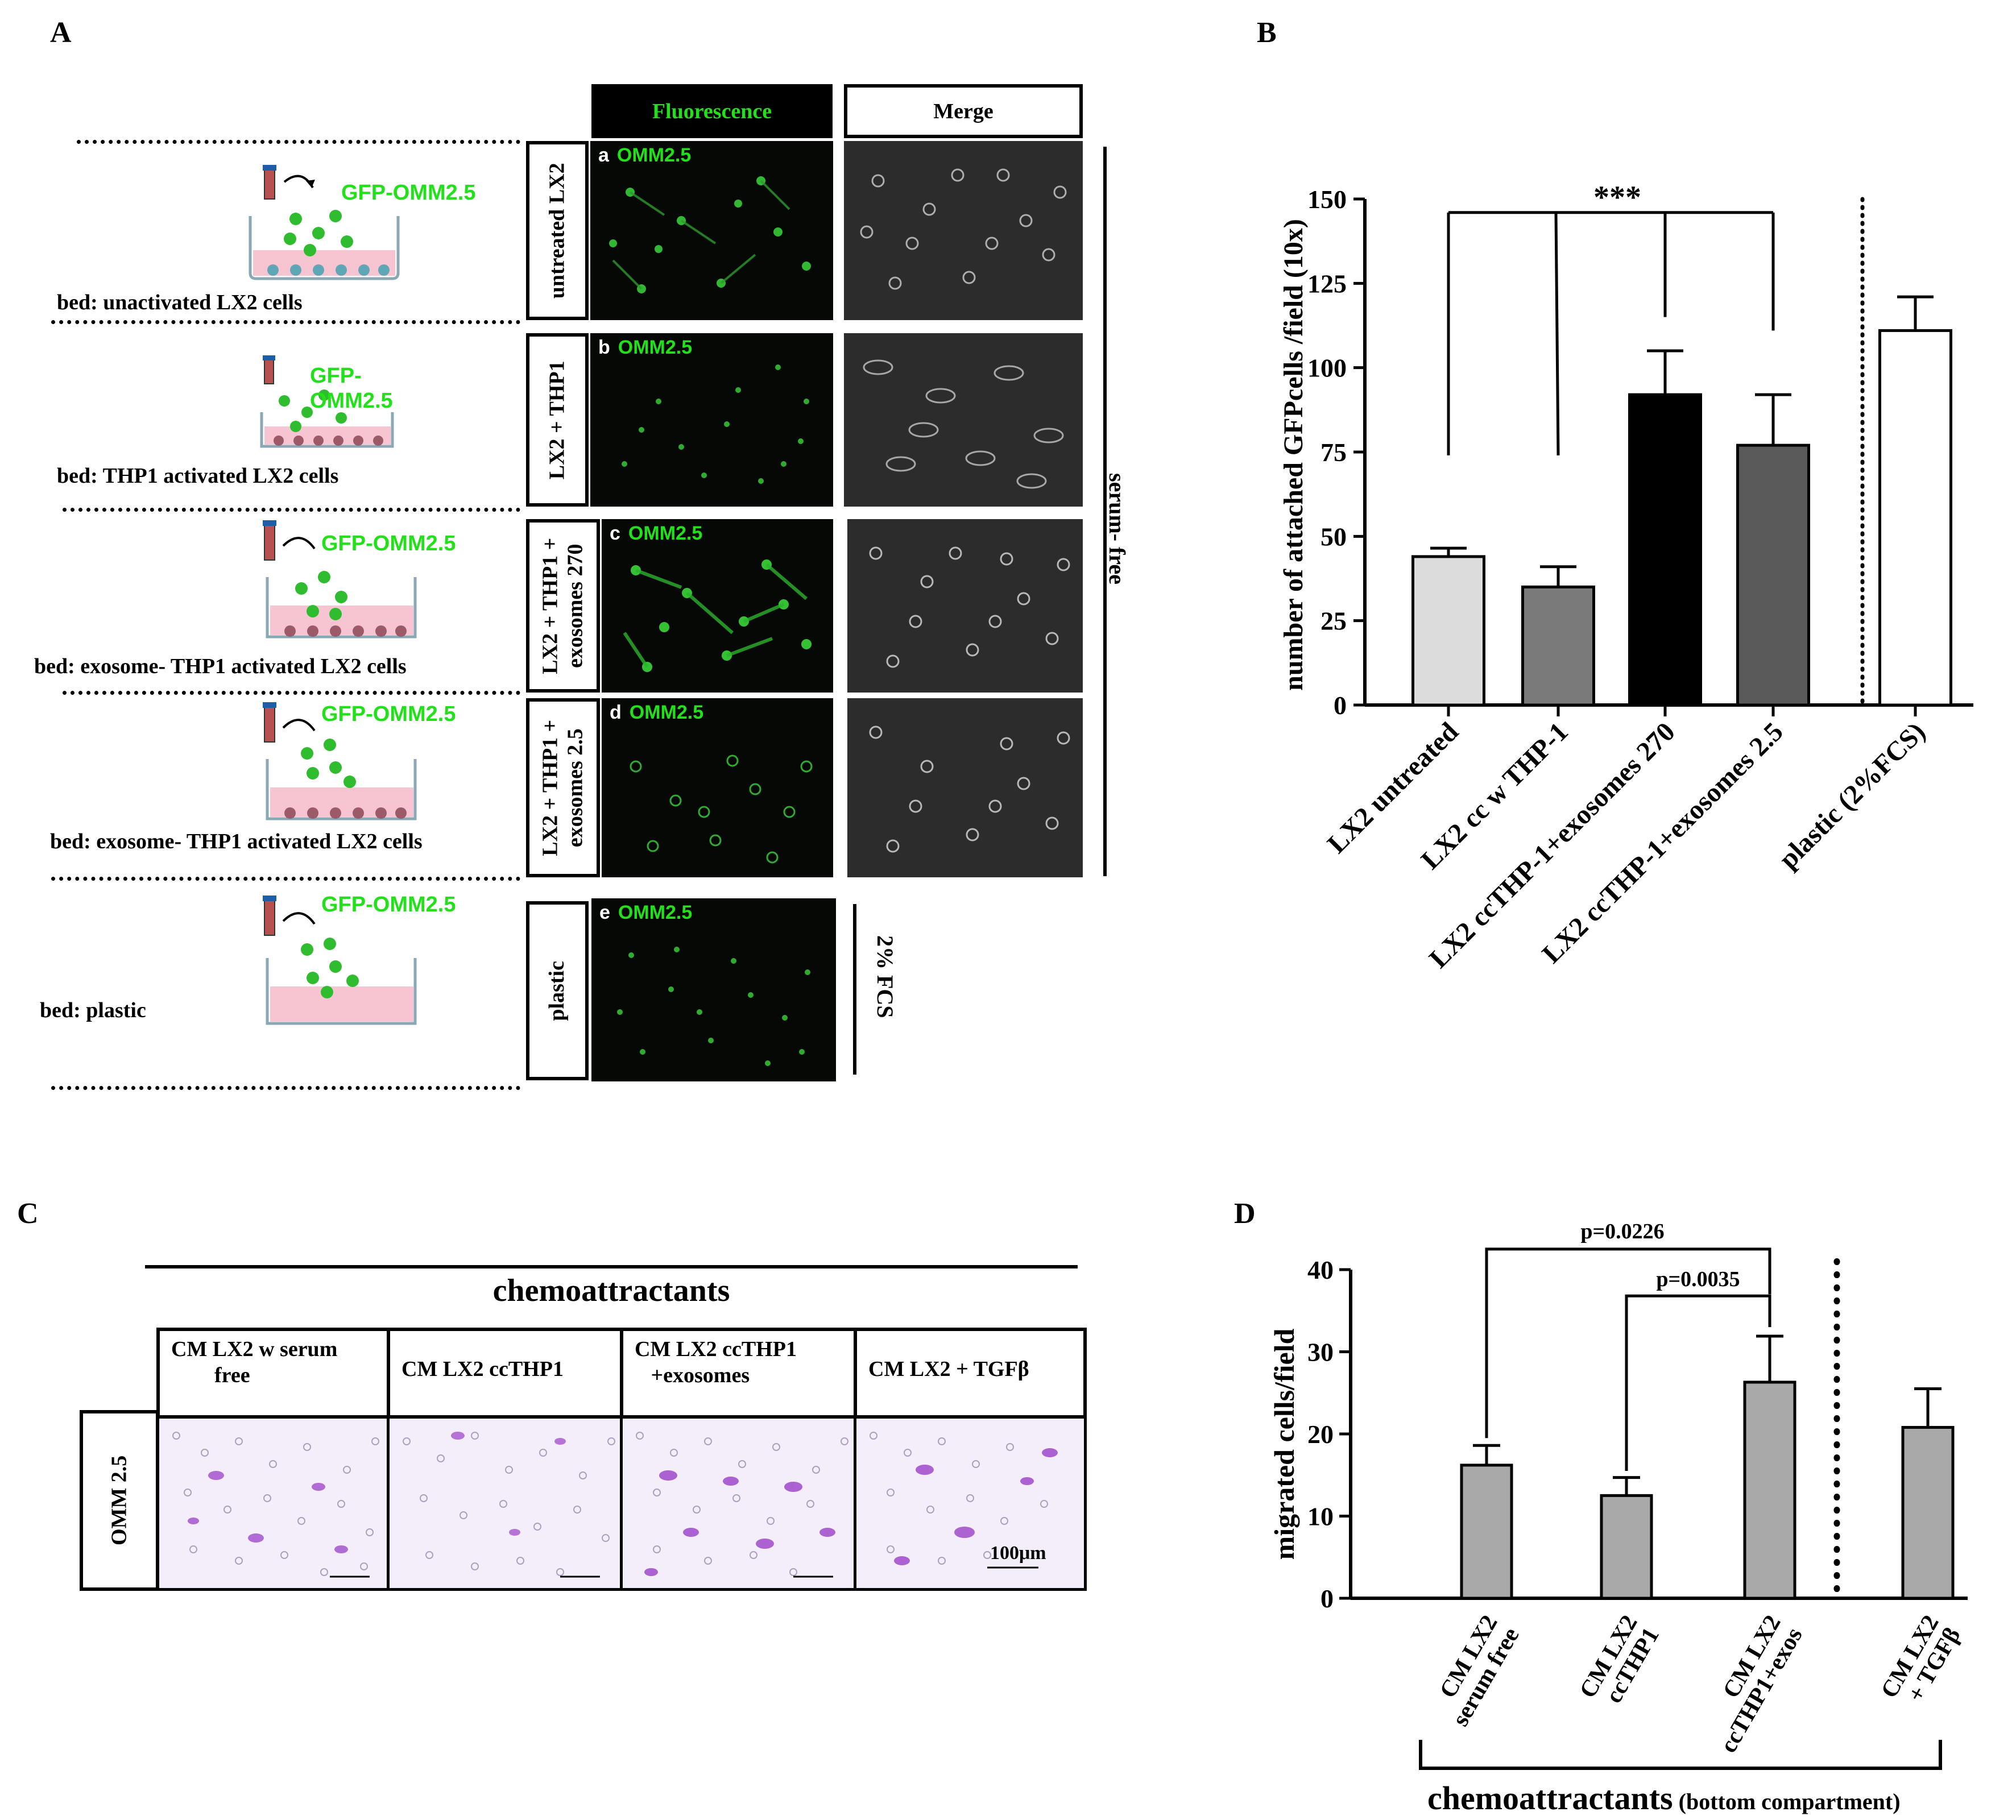  I want to click on condition-label-box: untreated LX2, so click(557, 230).